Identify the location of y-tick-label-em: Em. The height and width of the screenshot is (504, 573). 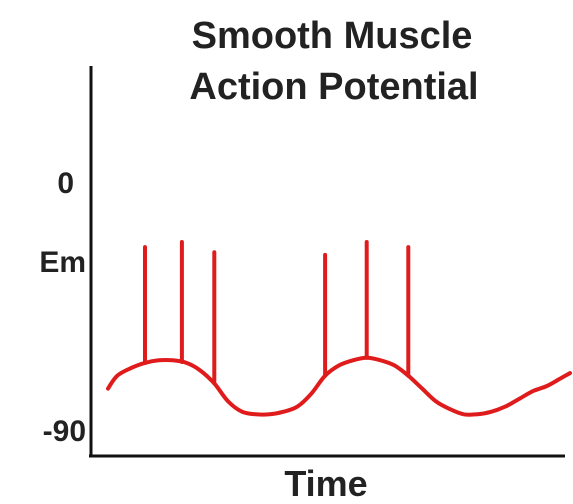
(62, 262).